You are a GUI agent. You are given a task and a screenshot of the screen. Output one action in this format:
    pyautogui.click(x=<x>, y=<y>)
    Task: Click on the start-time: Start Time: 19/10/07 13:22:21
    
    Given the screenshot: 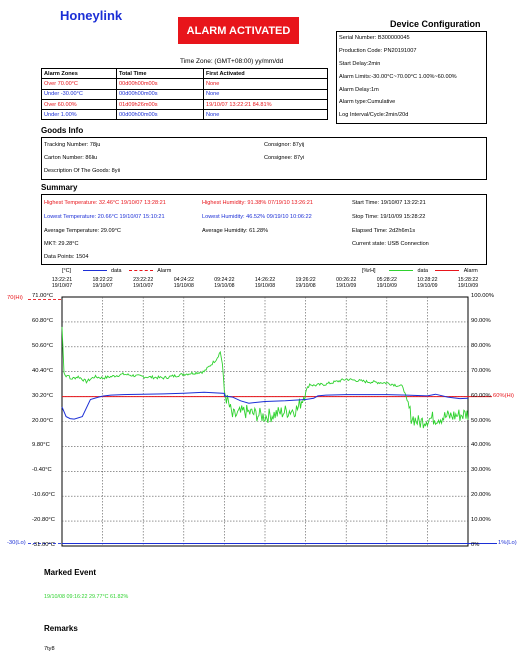 What is the action you would take?
    pyautogui.click(x=389, y=203)
    